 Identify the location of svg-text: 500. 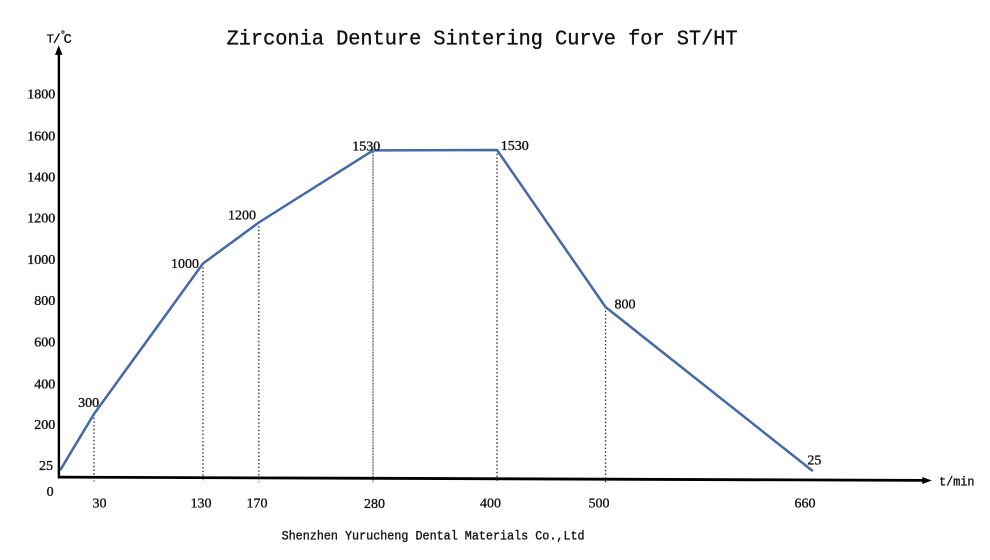
(599, 504).